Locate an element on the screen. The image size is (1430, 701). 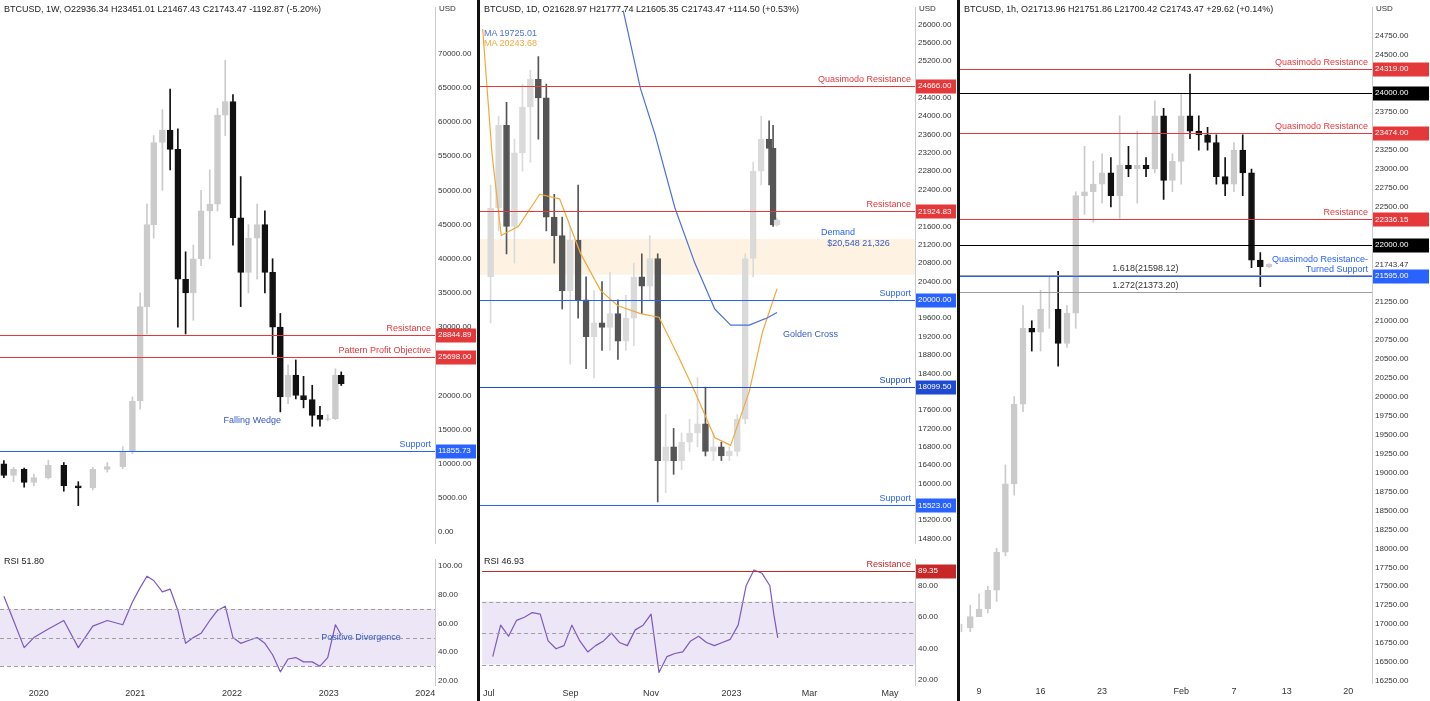
x-tick-label: Mar is located at coordinates (809, 692).